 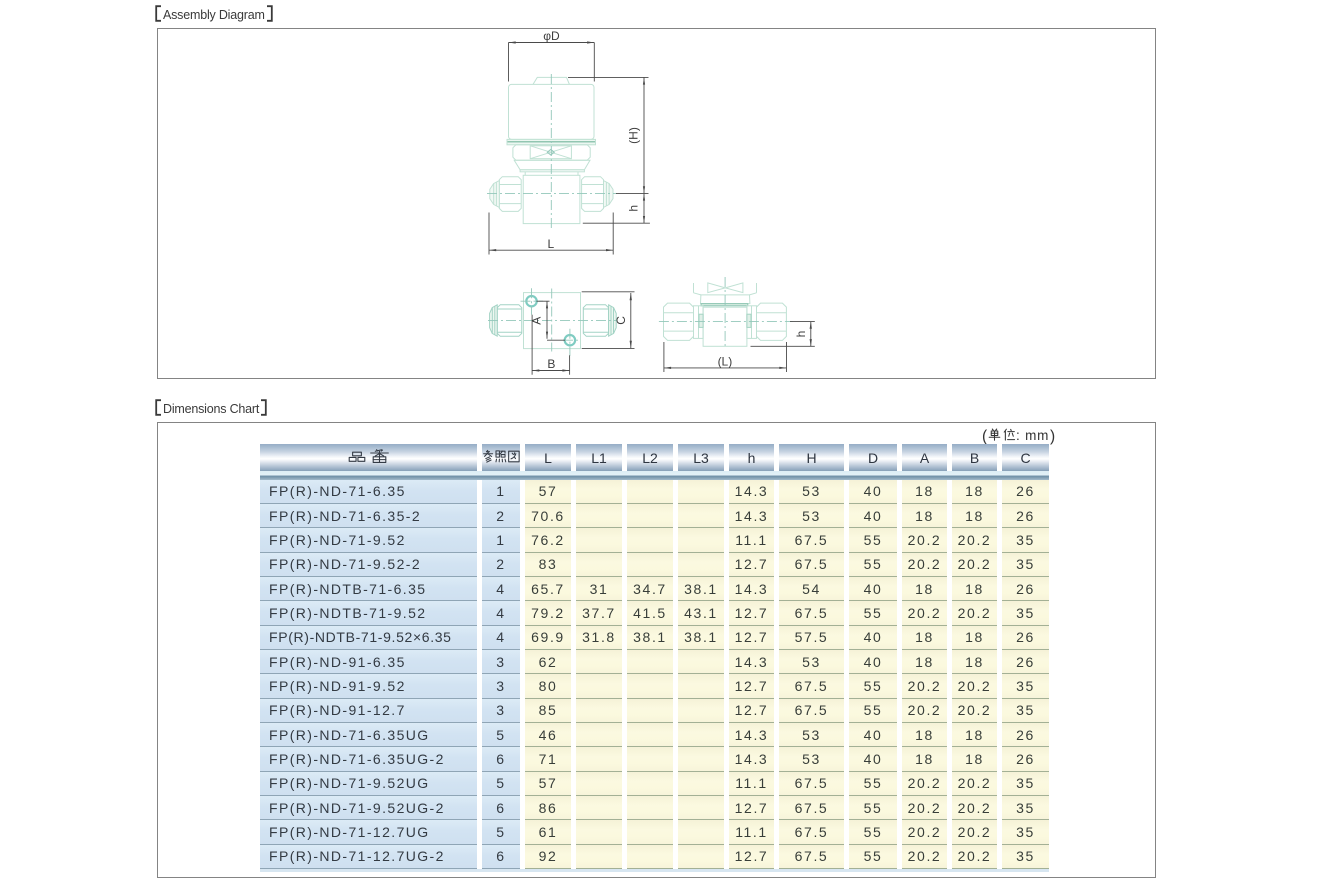 I want to click on svg-text:: mm: : mm, so click(x=1032, y=435).